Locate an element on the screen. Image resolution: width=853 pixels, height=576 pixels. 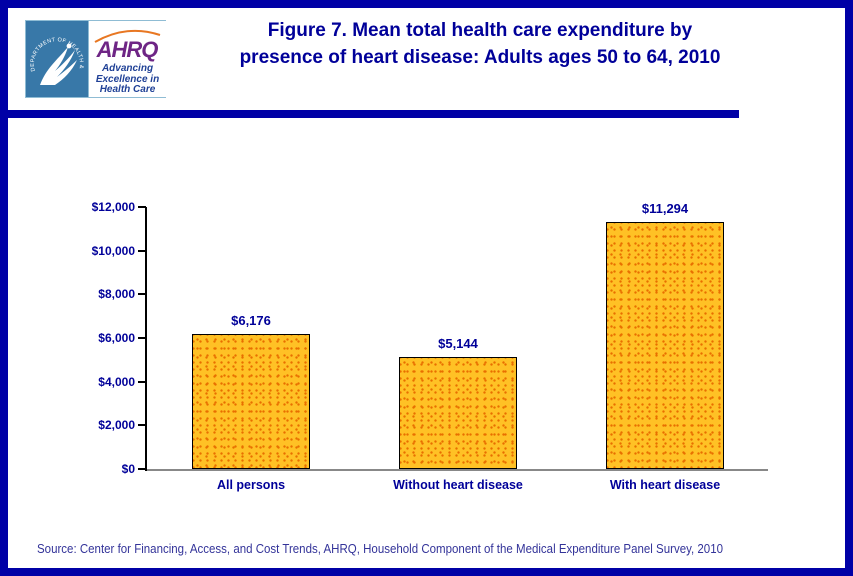
ahrq-tagline: Advancing Excellence in Health Care is located at coordinates (127, 79).